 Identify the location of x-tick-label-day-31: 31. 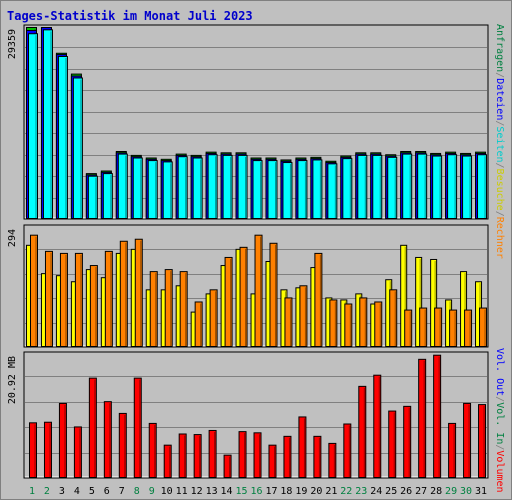
(481, 491).